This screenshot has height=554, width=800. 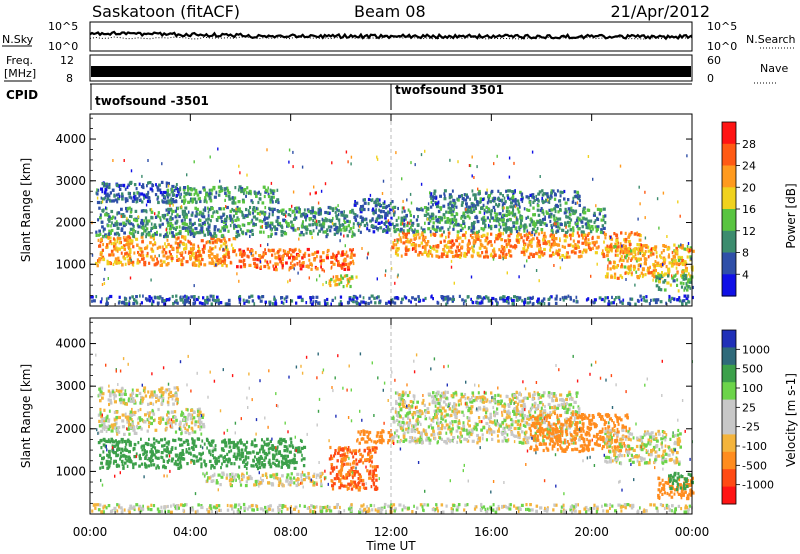 What do you see at coordinates (449, 90) in the screenshot?
I see `cpid-segment-2: twofsound 3501` at bounding box center [449, 90].